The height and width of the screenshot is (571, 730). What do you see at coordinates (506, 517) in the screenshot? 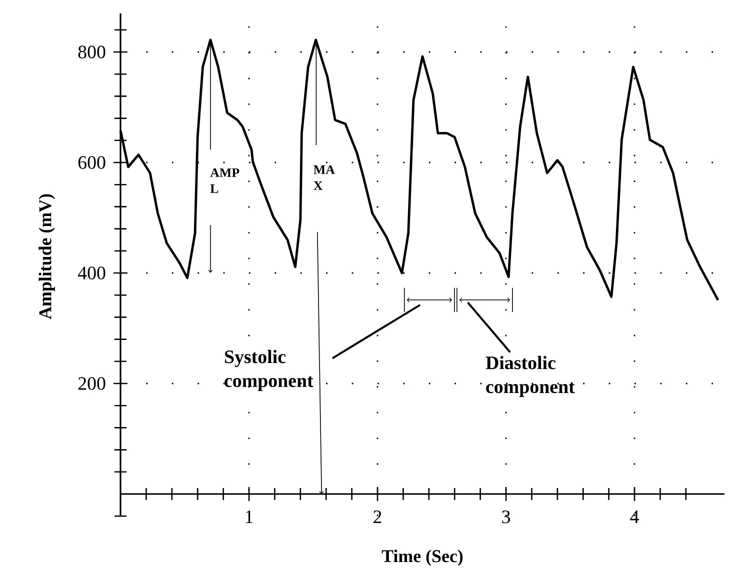
I see `x-tick-label: 3` at bounding box center [506, 517].